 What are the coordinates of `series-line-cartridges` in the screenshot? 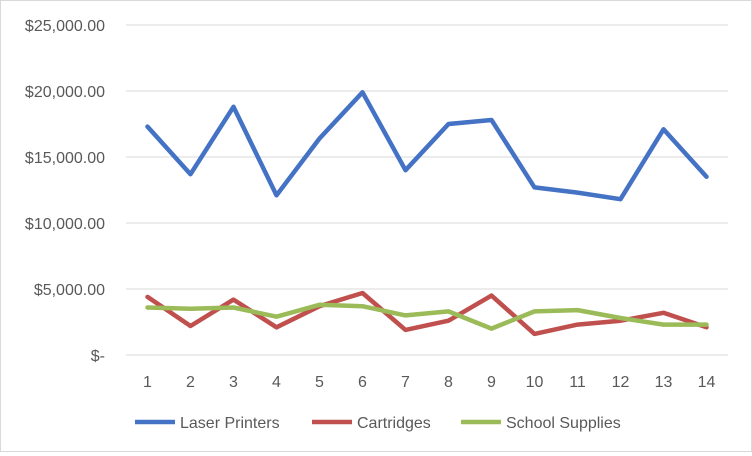 It's located at (427, 313).